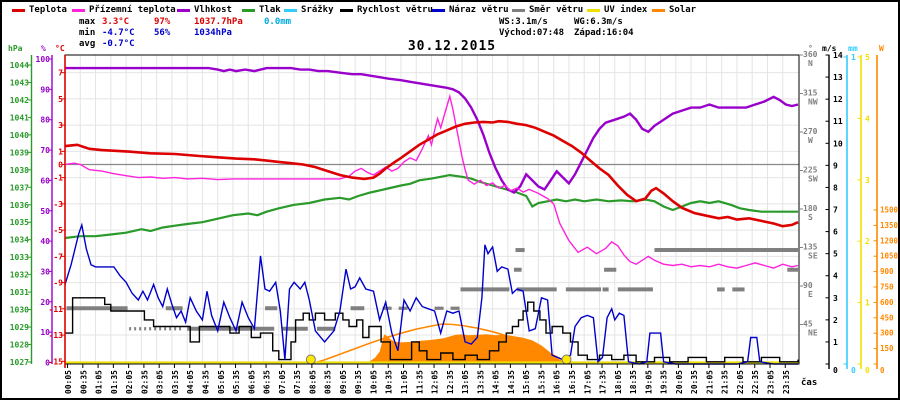 This screenshot has height=402, width=900. What do you see at coordinates (19, 205) in the screenshot?
I see `axis-tick-label: 1036` at bounding box center [19, 205].